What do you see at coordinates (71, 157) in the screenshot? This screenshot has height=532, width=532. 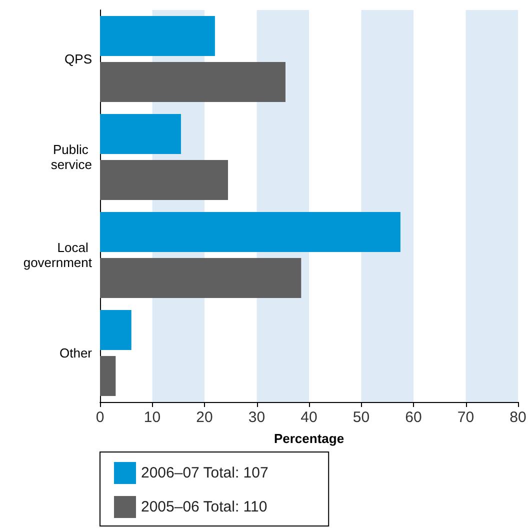 I see `y-tick-label: Public service` at bounding box center [71, 157].